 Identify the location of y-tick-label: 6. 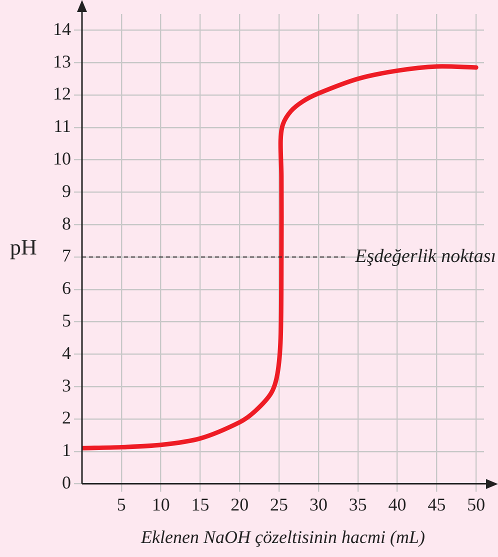
(66, 288).